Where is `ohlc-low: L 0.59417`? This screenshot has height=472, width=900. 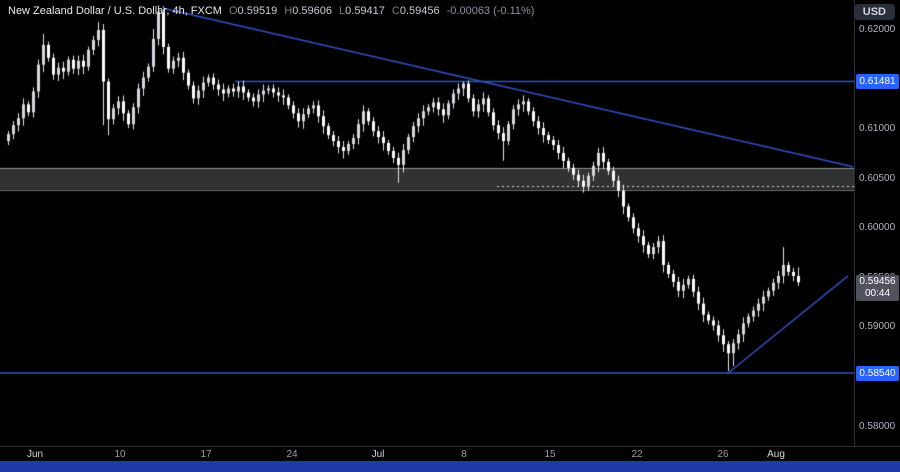
ohlc-low: L 0.59417 is located at coordinates (362, 11).